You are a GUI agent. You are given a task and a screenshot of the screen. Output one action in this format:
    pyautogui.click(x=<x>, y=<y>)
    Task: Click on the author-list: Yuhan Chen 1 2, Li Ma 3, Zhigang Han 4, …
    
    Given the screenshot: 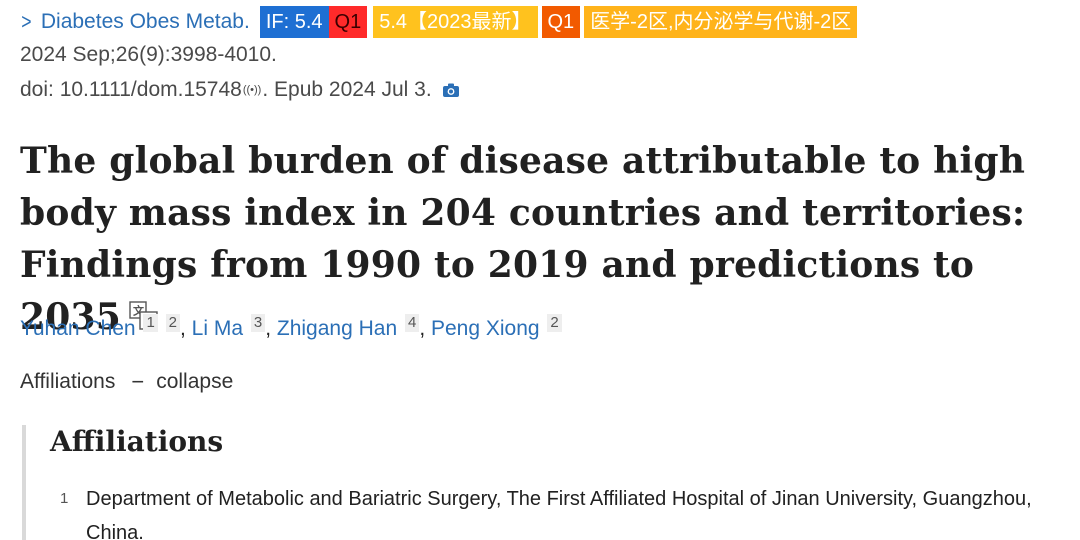 What is the action you would take?
    pyautogui.click(x=291, y=327)
    